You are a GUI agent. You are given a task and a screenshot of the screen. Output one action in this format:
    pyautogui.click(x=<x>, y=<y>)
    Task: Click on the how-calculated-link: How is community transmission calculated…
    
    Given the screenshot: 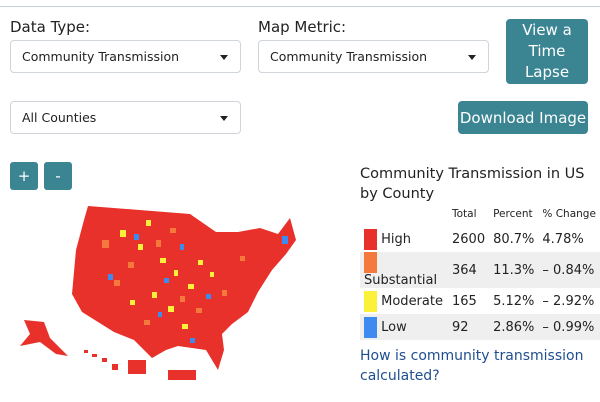 What is the action you would take?
    pyautogui.click(x=472, y=366)
    